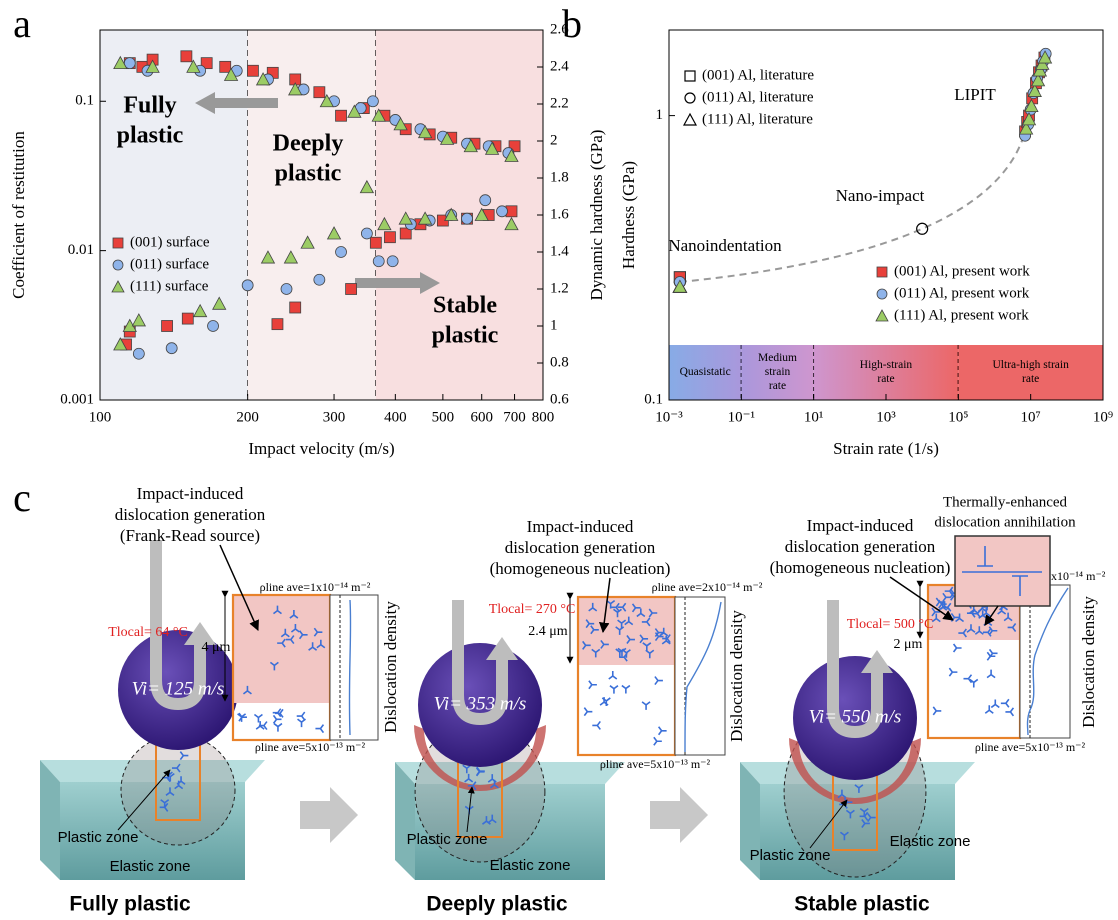 The width and height of the screenshot is (1118, 920). I want to click on y-tick-label: 1, so click(660, 115).